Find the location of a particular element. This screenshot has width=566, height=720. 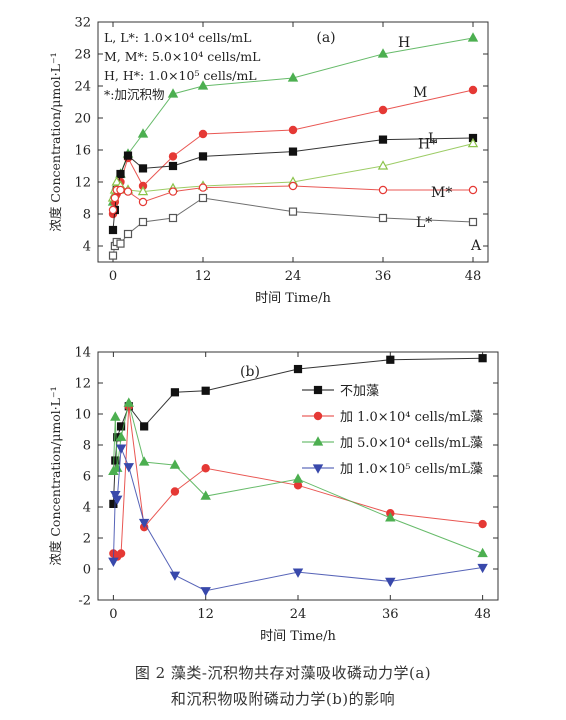

x-tick-label: 36 is located at coordinates (383, 276).